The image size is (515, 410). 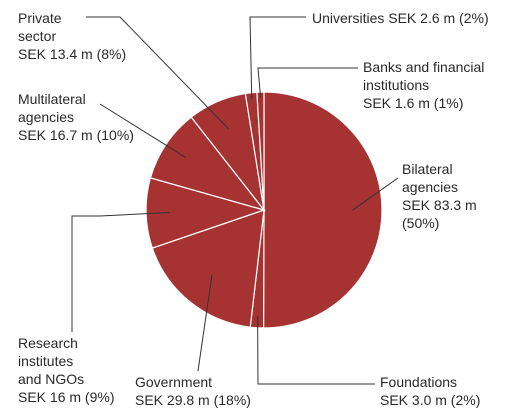 I want to click on value-label: SEK 16.7 m (10%), so click(x=76, y=135).